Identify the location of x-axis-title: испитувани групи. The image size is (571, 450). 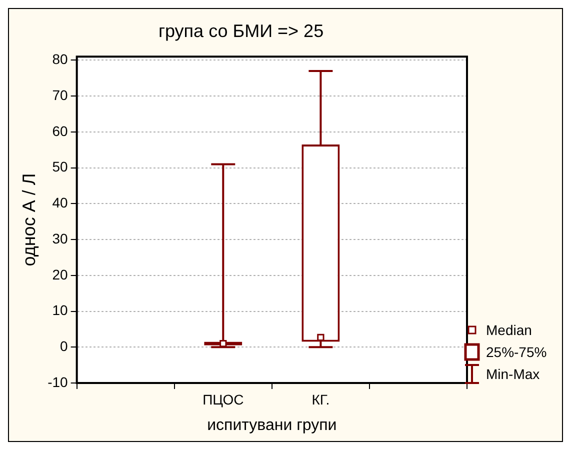
(272, 425).